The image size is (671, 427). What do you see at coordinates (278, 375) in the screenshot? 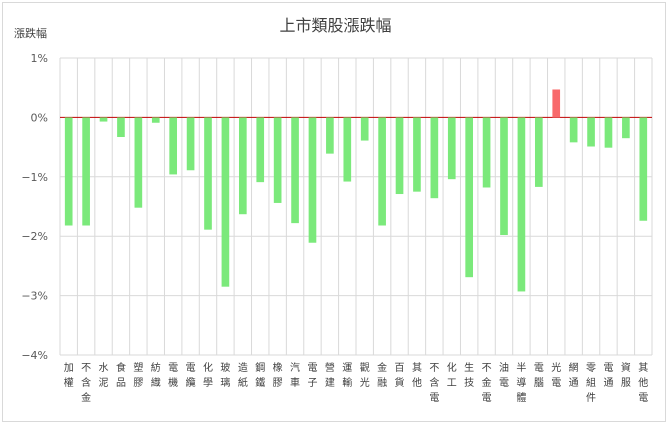
I see `x-tick-label: 橡膠` at bounding box center [278, 375].